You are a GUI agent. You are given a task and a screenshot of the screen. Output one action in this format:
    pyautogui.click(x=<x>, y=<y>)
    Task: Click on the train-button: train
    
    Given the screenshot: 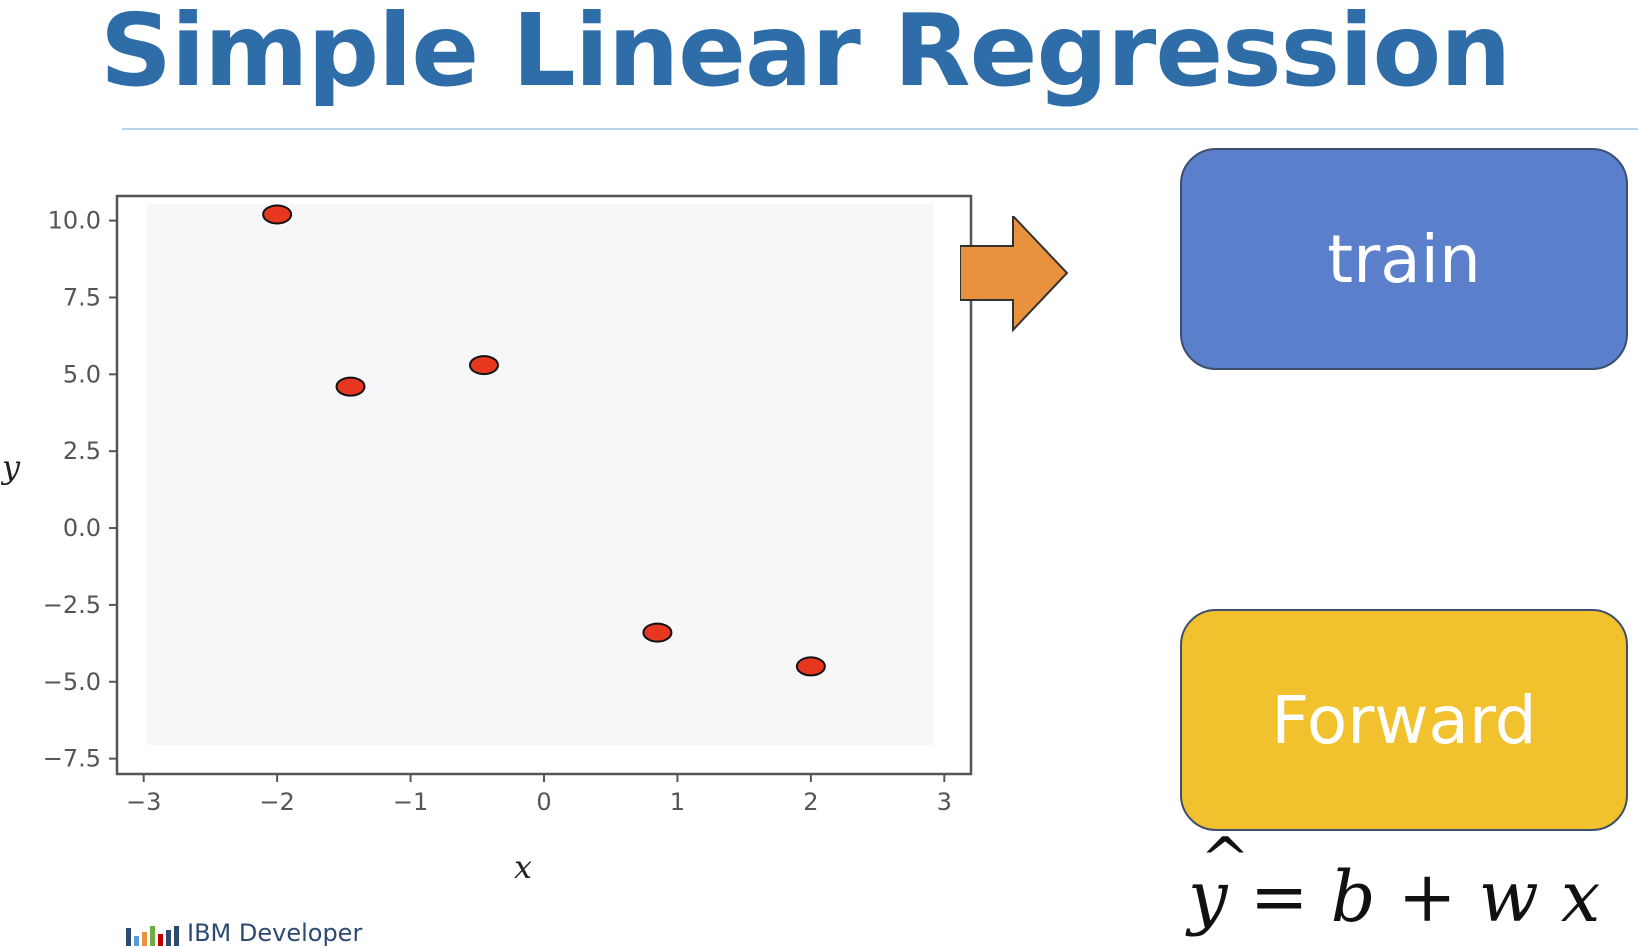 What is the action you would take?
    pyautogui.click(x=1404, y=259)
    